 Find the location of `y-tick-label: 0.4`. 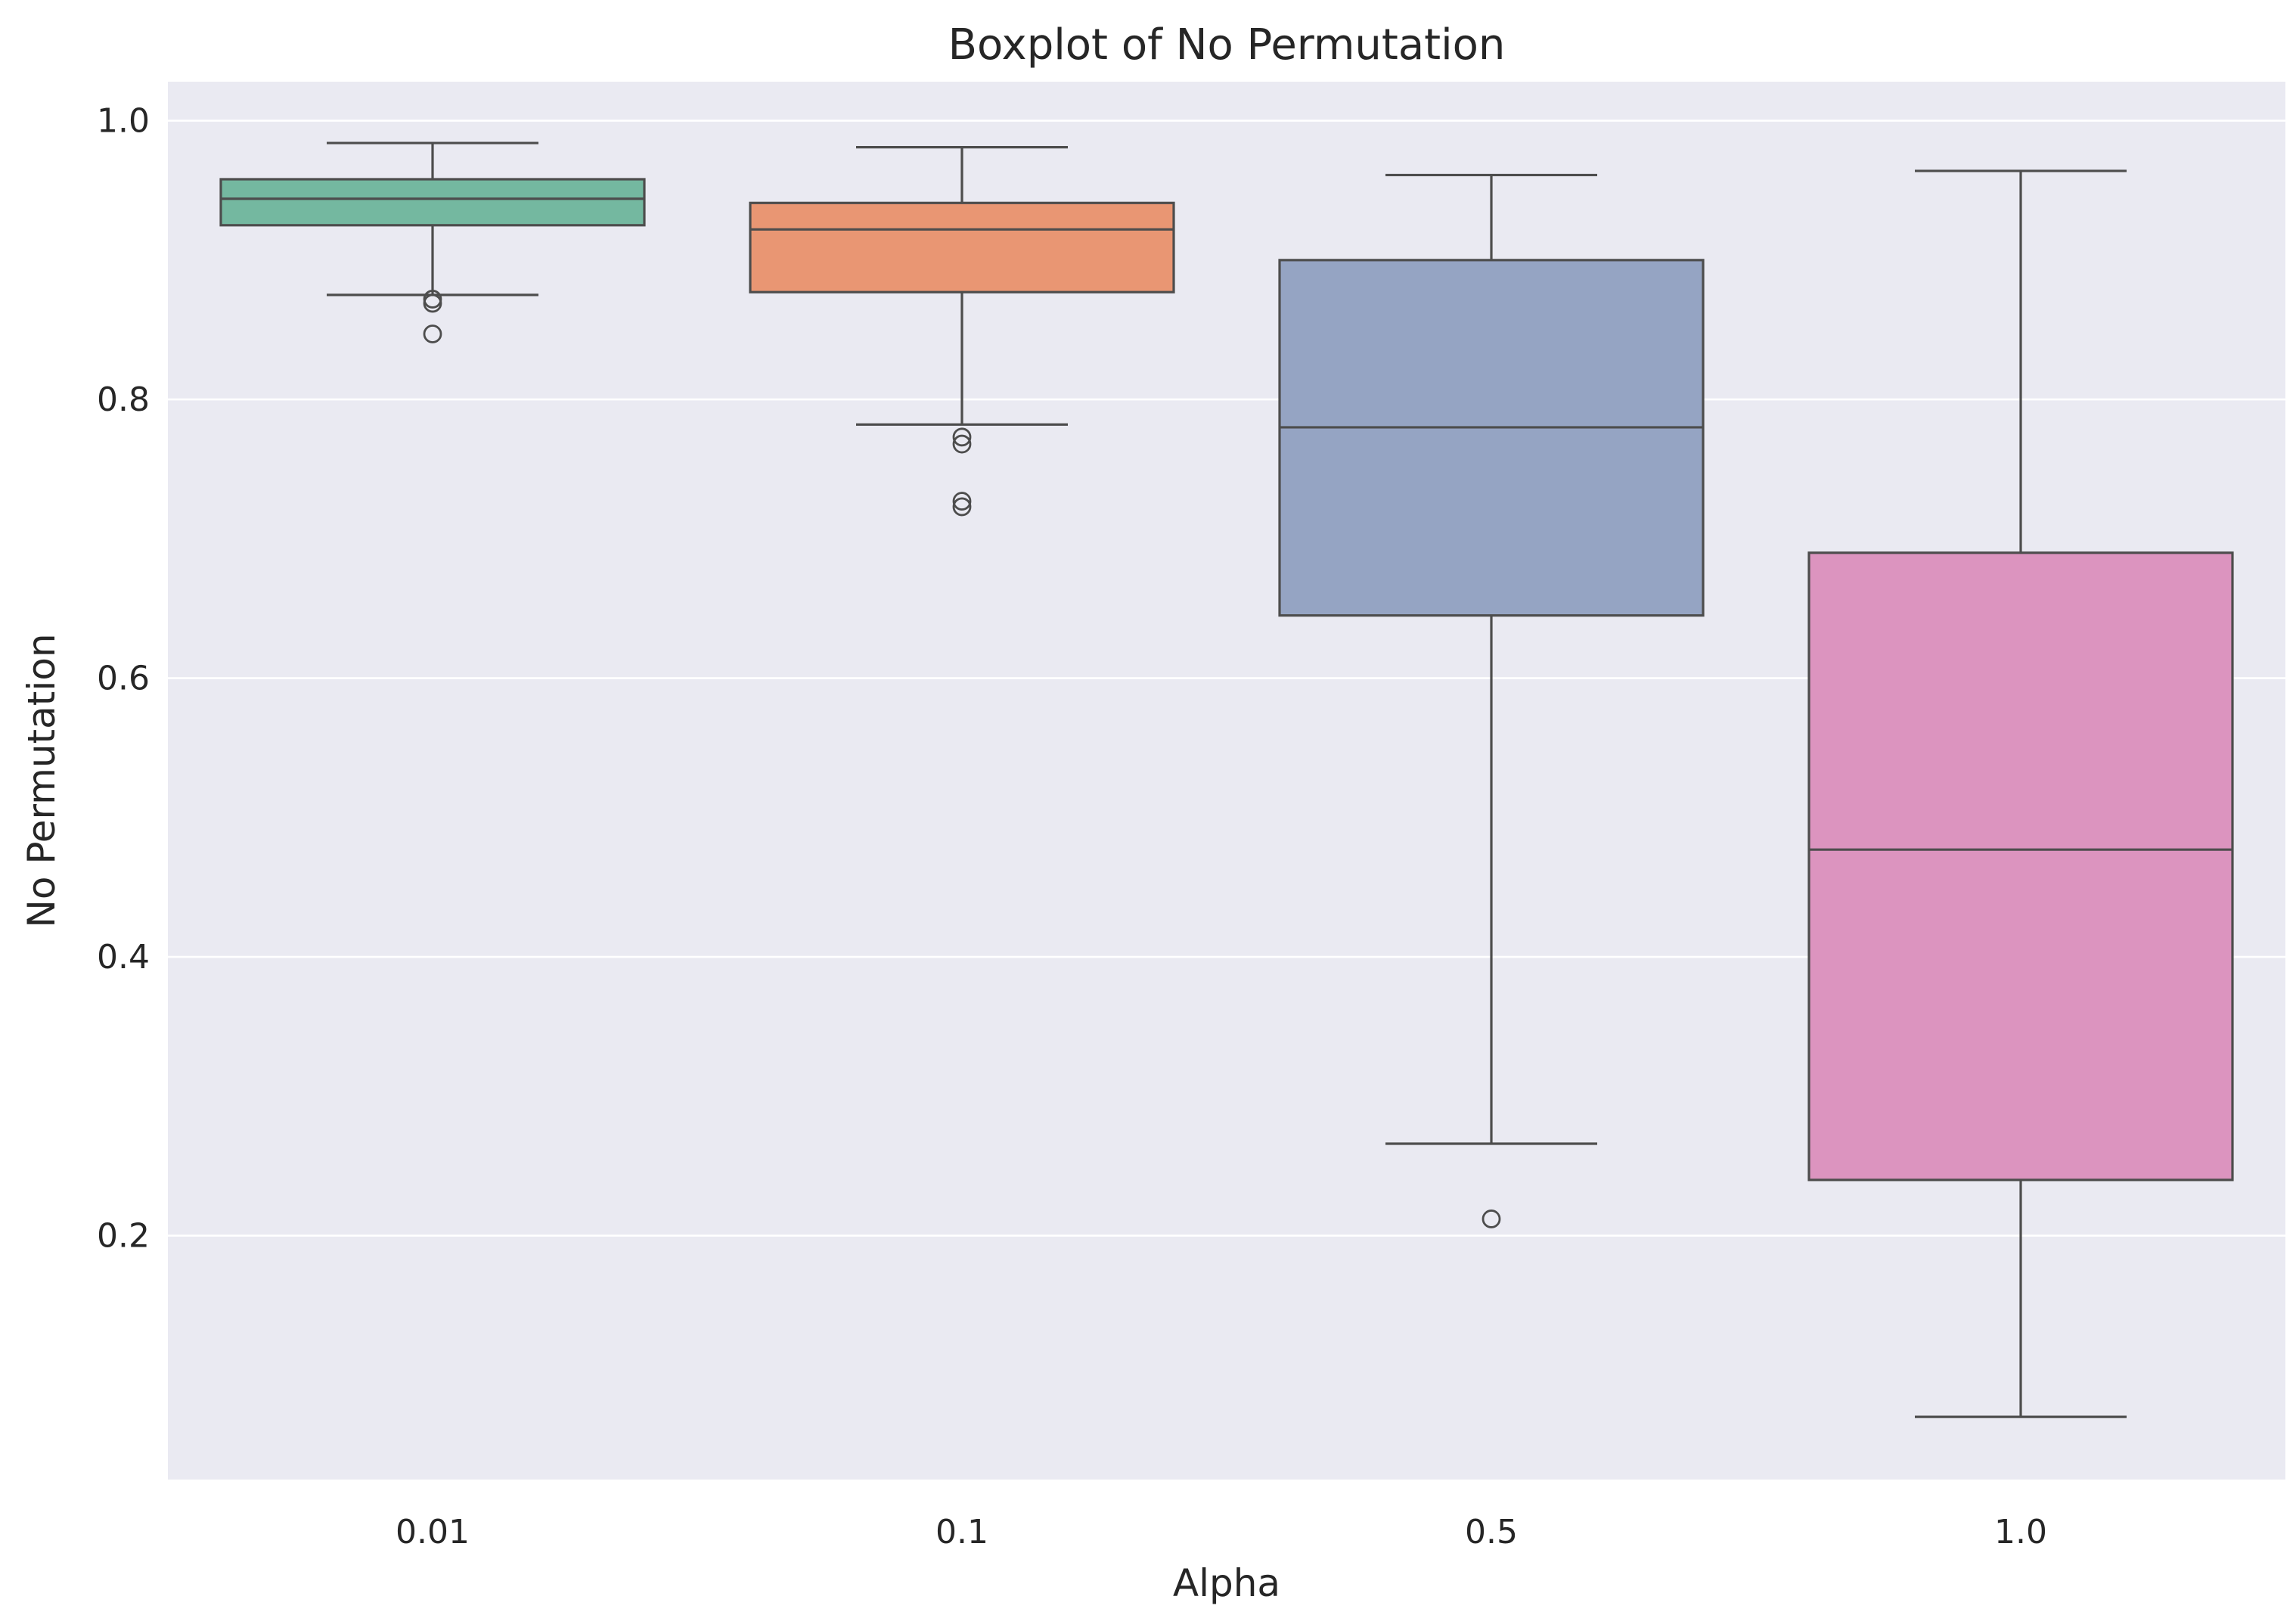

y-tick-label: 0.4 is located at coordinates (123, 957).